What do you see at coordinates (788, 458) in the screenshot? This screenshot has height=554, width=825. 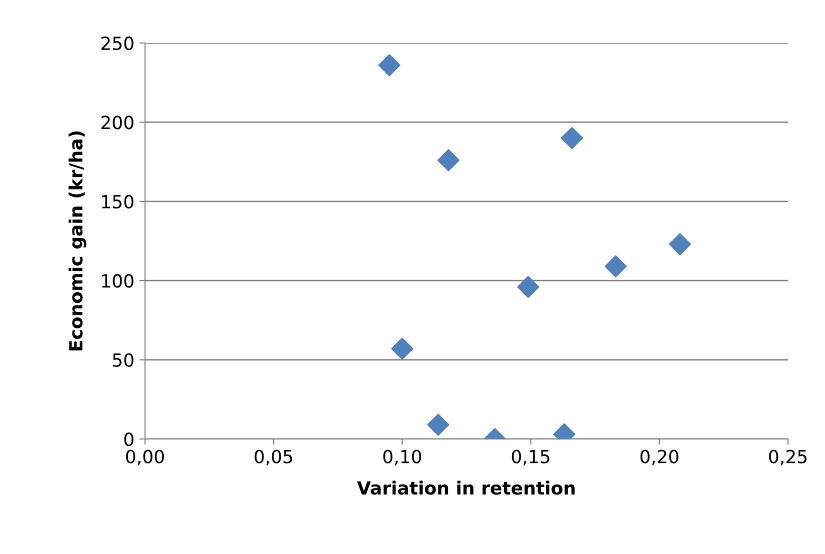 I see `x-tick-label: 0,25` at bounding box center [788, 458].